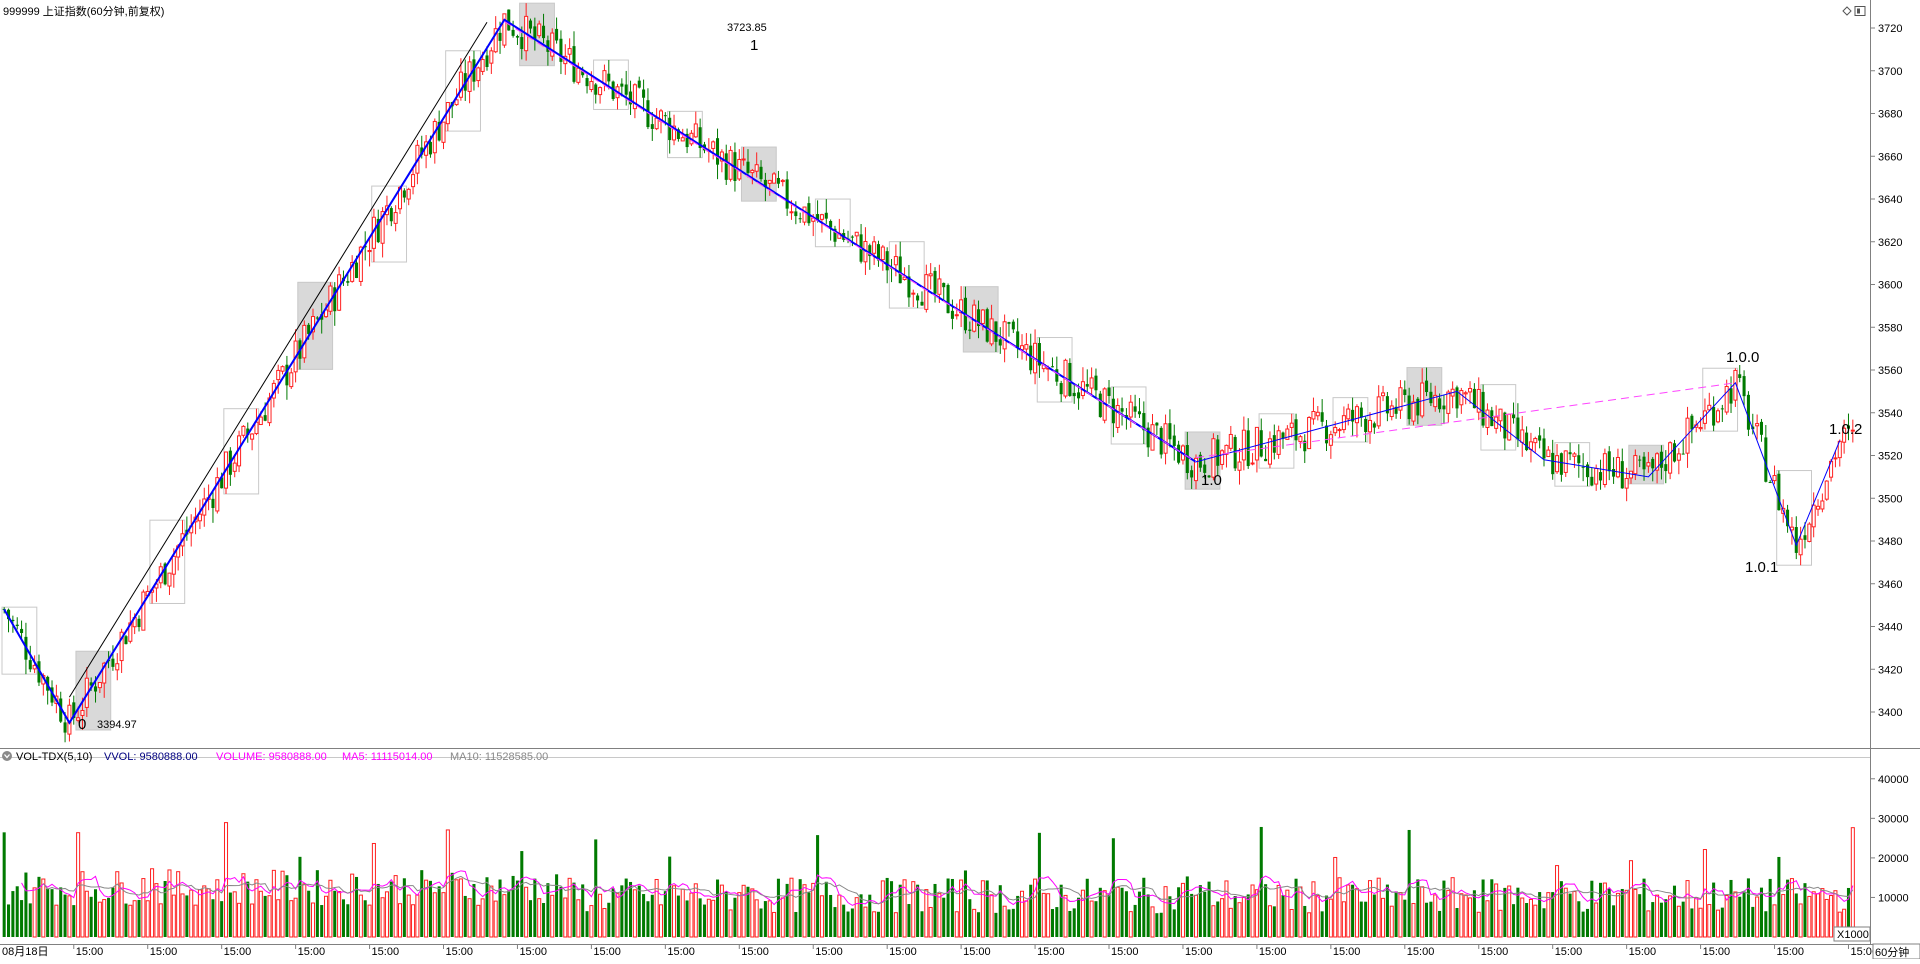 This screenshot has width=1920, height=964. What do you see at coordinates (937, 888) in the screenshot?
I see `volume-ma-lines` at bounding box center [937, 888].